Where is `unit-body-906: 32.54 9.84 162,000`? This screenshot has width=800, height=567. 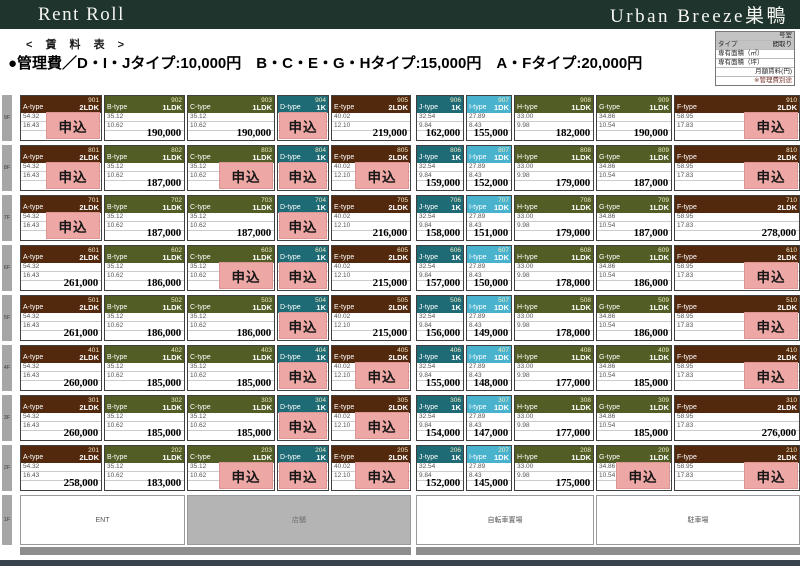 unit-body-906: 32.54 9.84 162,000 is located at coordinates (440, 126).